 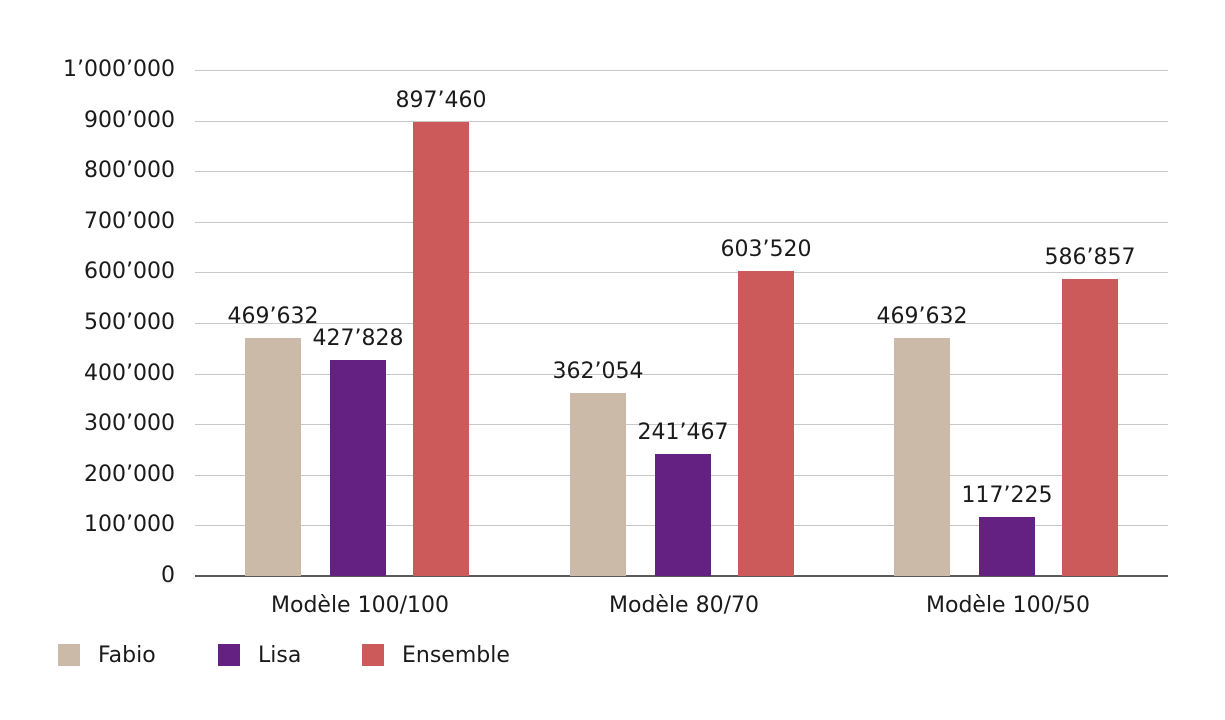 I want to click on bar-value-label: 241’467, so click(x=683, y=432).